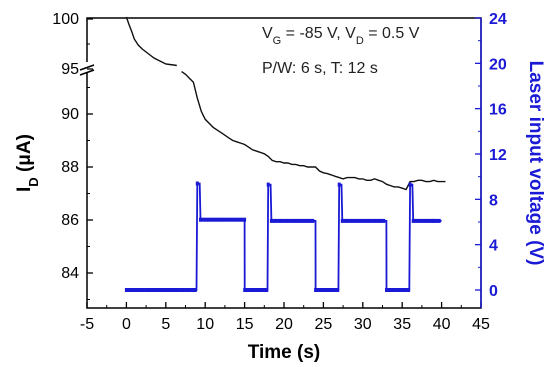  I want to click on x-tick-label-7: 30, so click(363, 324).